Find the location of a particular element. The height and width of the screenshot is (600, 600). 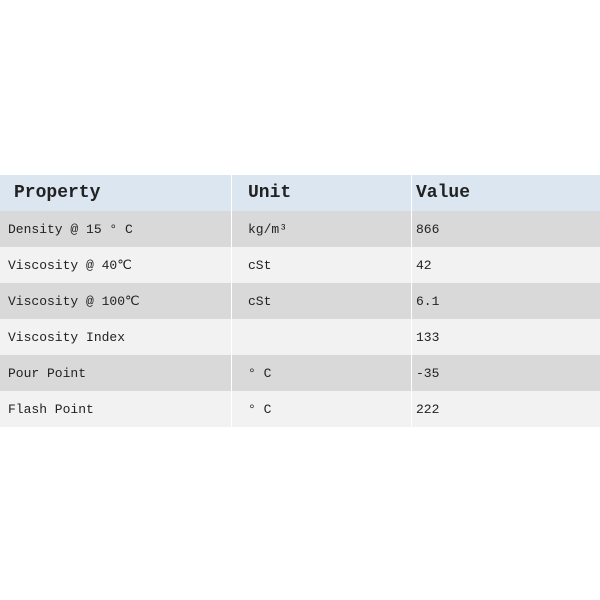

table-cell: -35 is located at coordinates (428, 373).